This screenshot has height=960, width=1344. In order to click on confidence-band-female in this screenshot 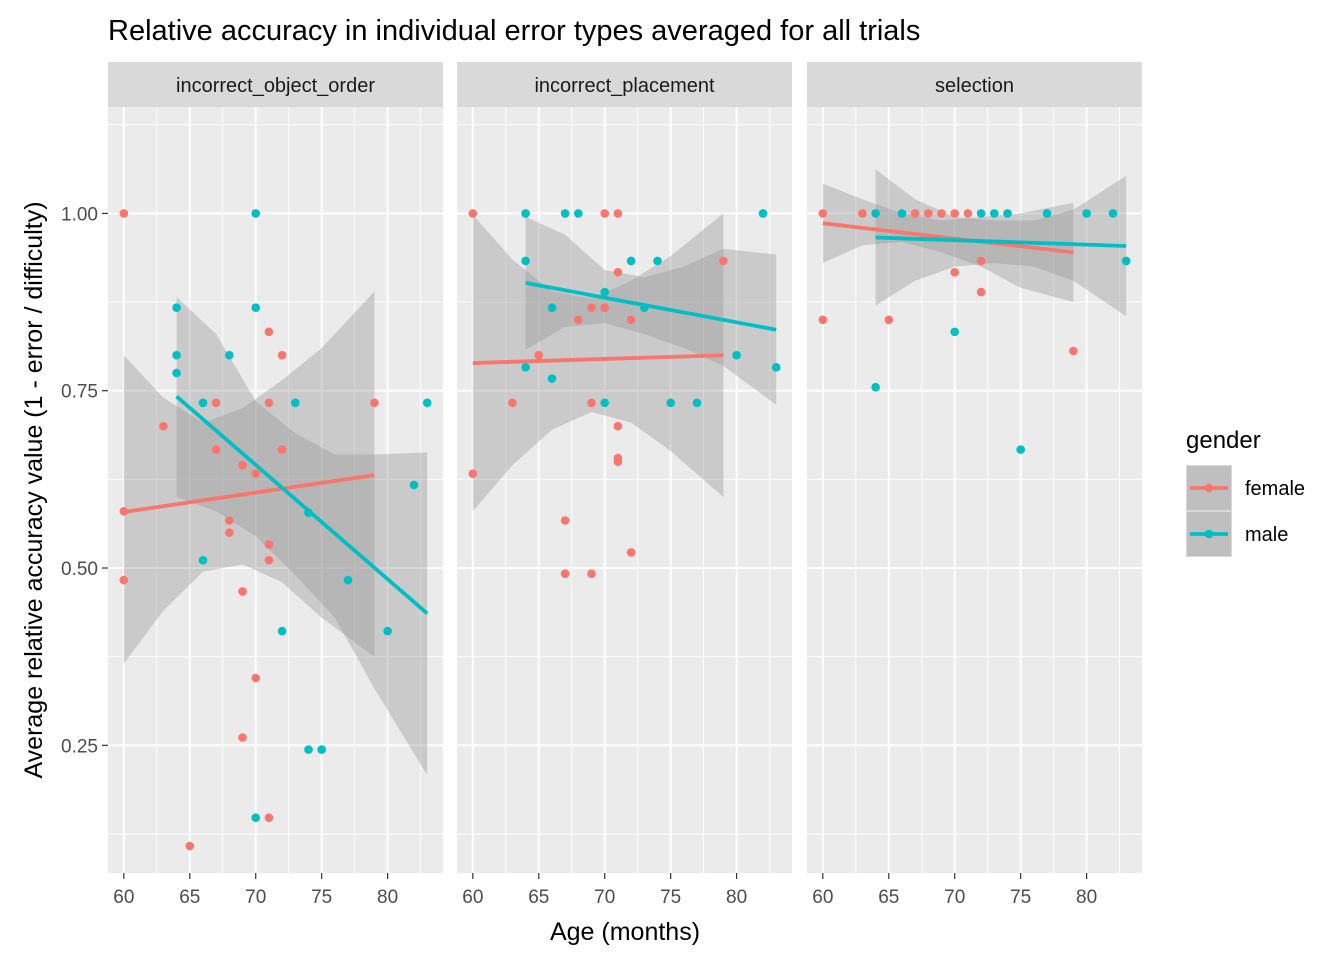, I will do `click(249, 477)`.